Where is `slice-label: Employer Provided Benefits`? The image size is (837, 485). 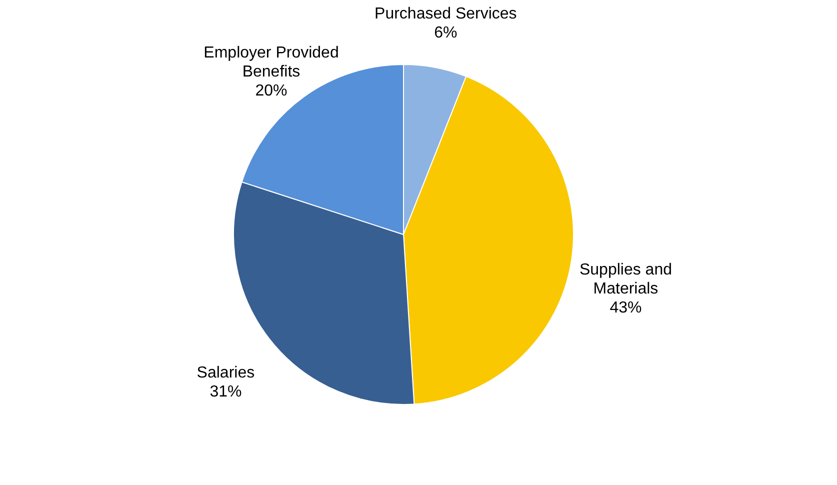
slice-label: Employer Provided Benefits is located at coordinates (271, 62).